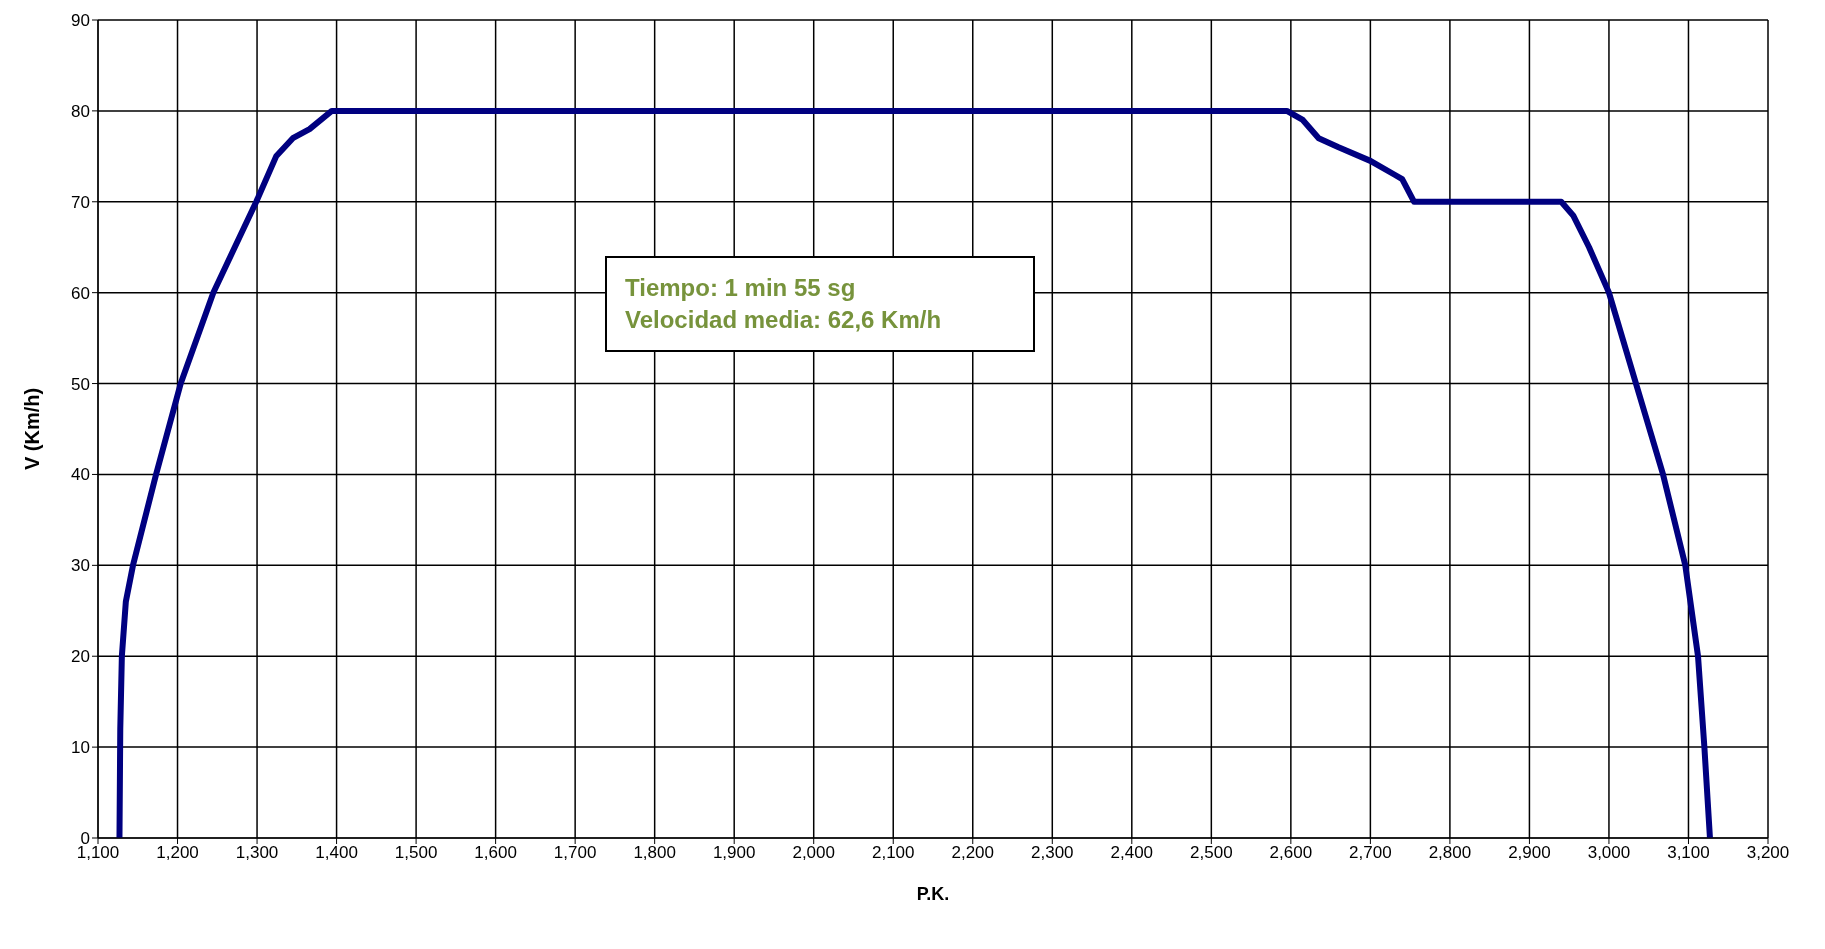 This screenshot has height=949, width=1825. What do you see at coordinates (933, 894) in the screenshot?
I see `x-axis-title: P.K.` at bounding box center [933, 894].